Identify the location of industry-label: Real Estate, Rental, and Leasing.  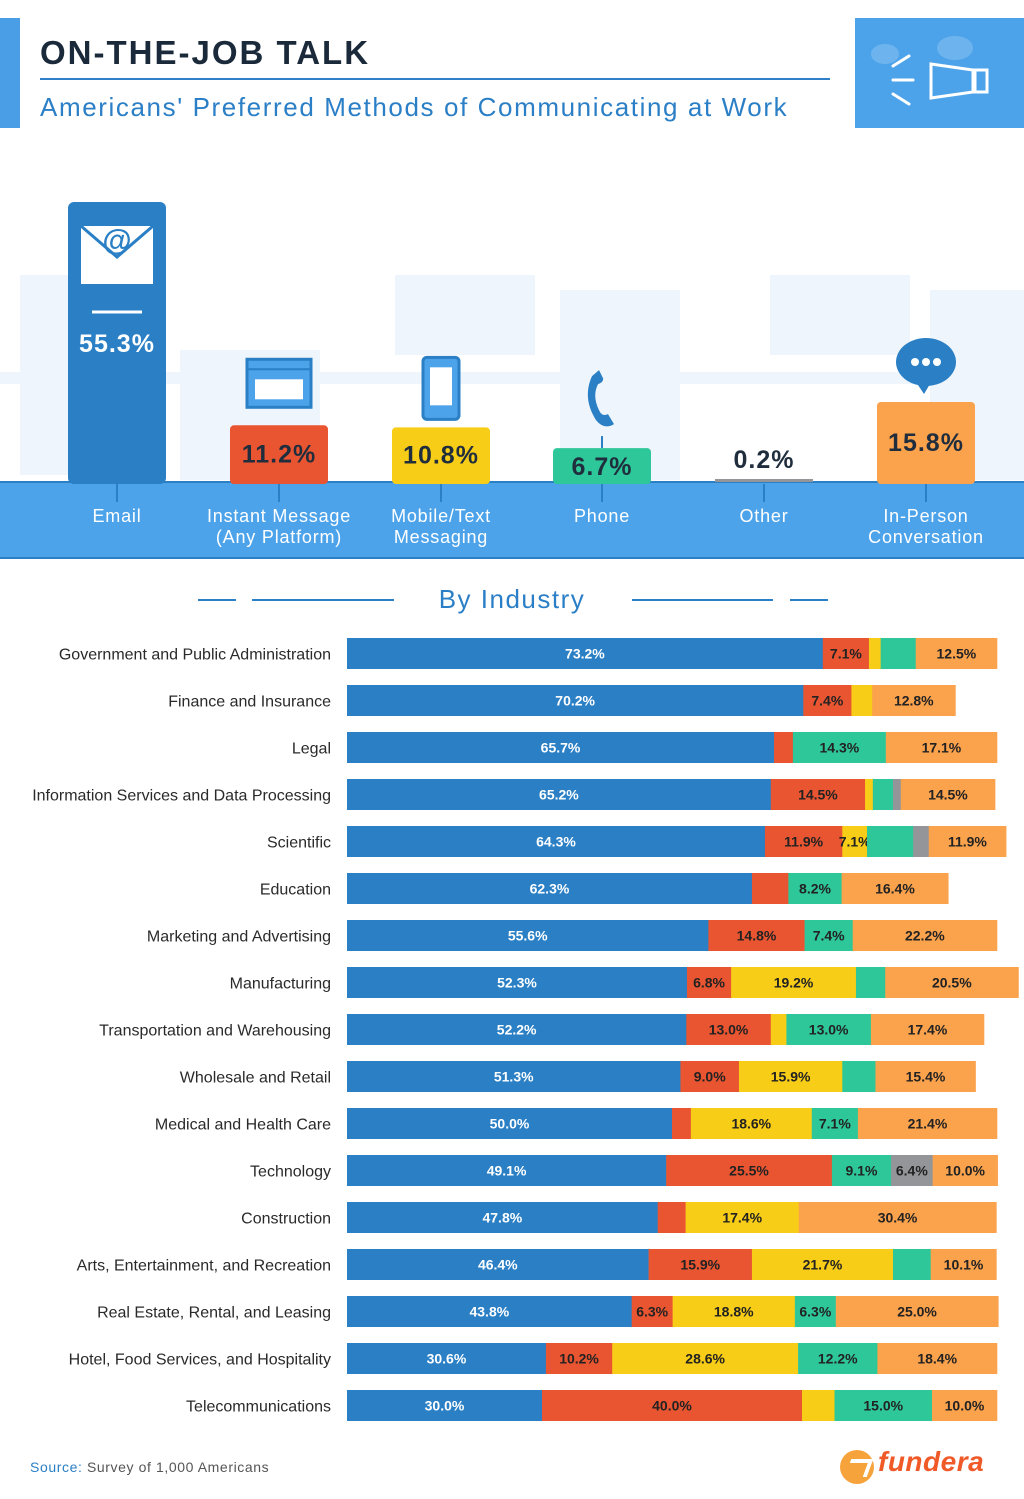
(214, 1313).